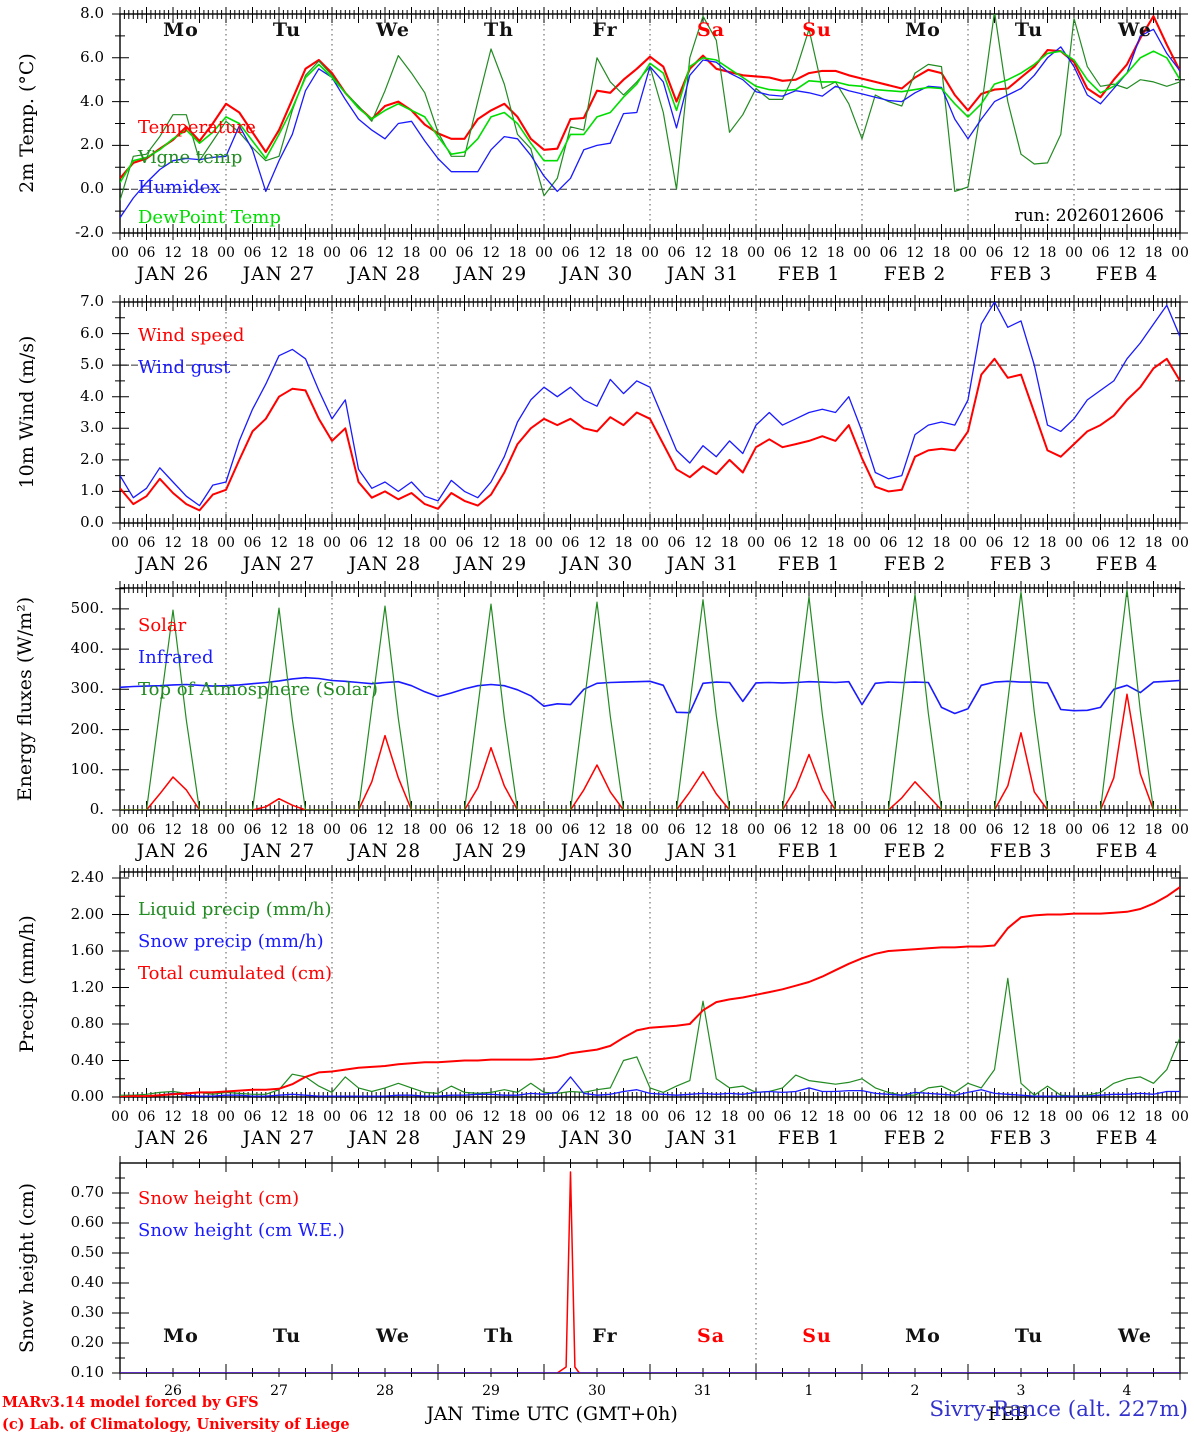 The height and width of the screenshot is (1440, 1194). I want to click on plot-frame, so click(650, 123).